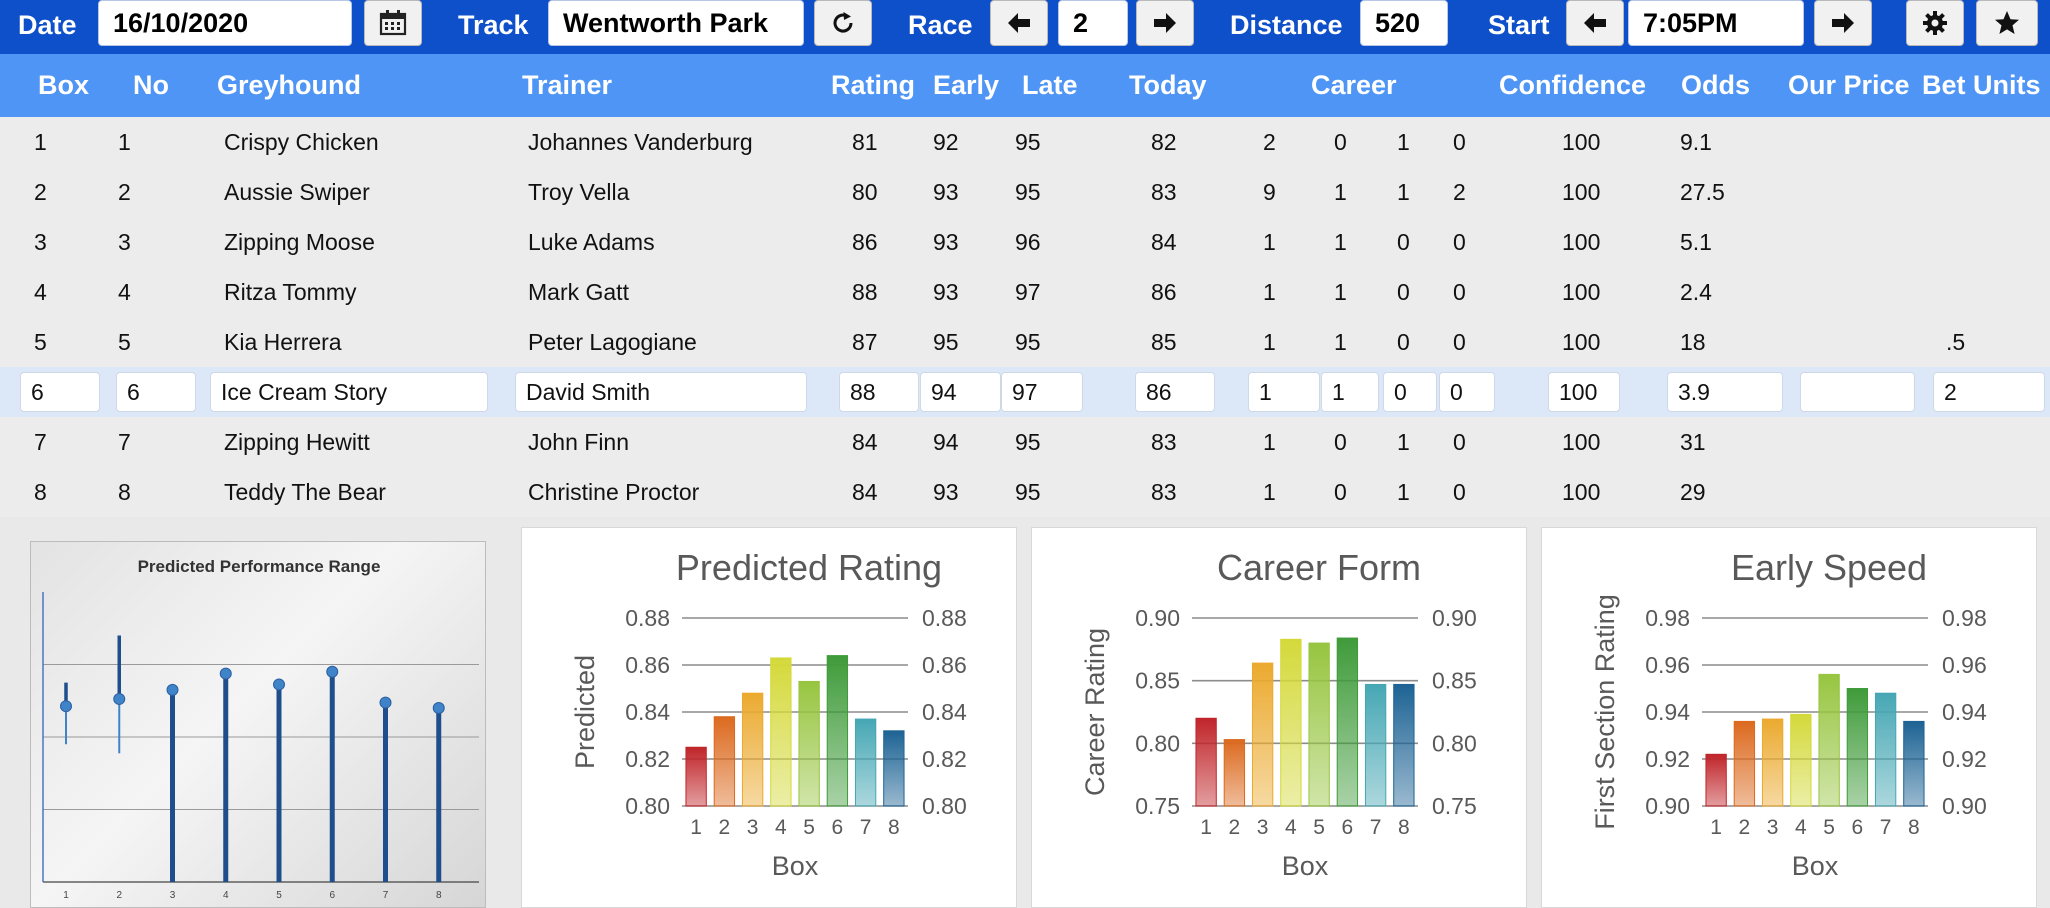 This screenshot has width=2050, height=908. What do you see at coordinates (1286, 25) in the screenshot?
I see `distance-label: Distance` at bounding box center [1286, 25].